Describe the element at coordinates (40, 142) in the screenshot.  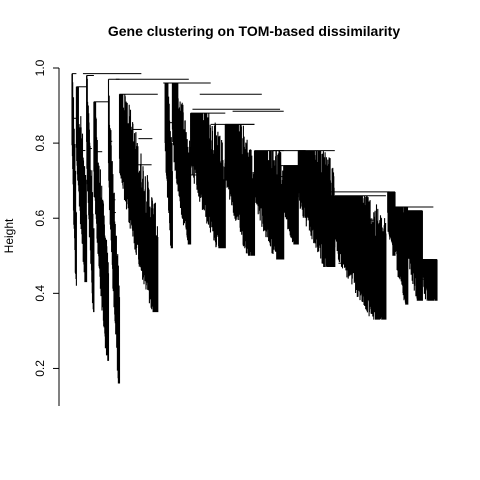
I see `y-tick-label: 0.8` at that location.